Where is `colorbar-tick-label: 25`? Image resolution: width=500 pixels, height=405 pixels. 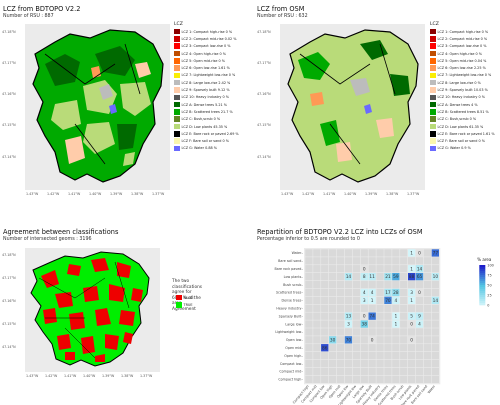
colorbar-tick-label: 25 is located at coordinates (489, 295).